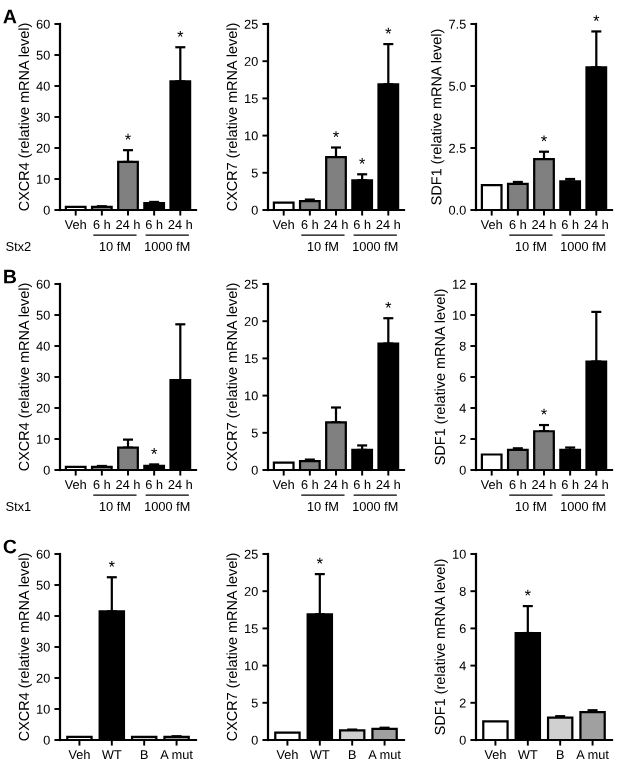 The width and height of the screenshot is (624, 774). Describe the element at coordinates (10, 546) in the screenshot. I see `chart-title: C` at that location.